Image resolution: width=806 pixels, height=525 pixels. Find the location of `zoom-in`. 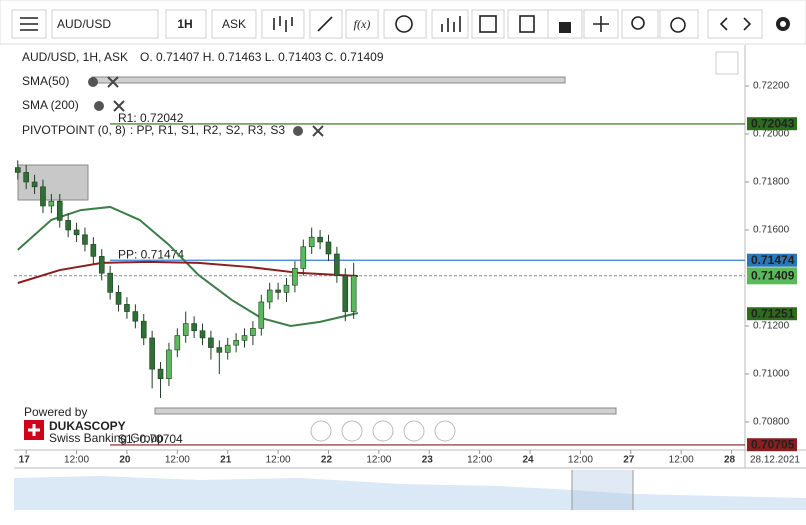

zoom-in is located at coordinates (414, 431).